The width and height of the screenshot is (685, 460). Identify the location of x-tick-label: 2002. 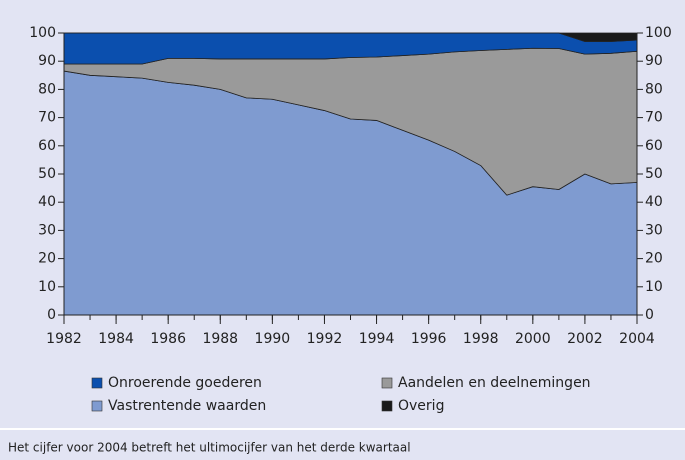
(585, 339).